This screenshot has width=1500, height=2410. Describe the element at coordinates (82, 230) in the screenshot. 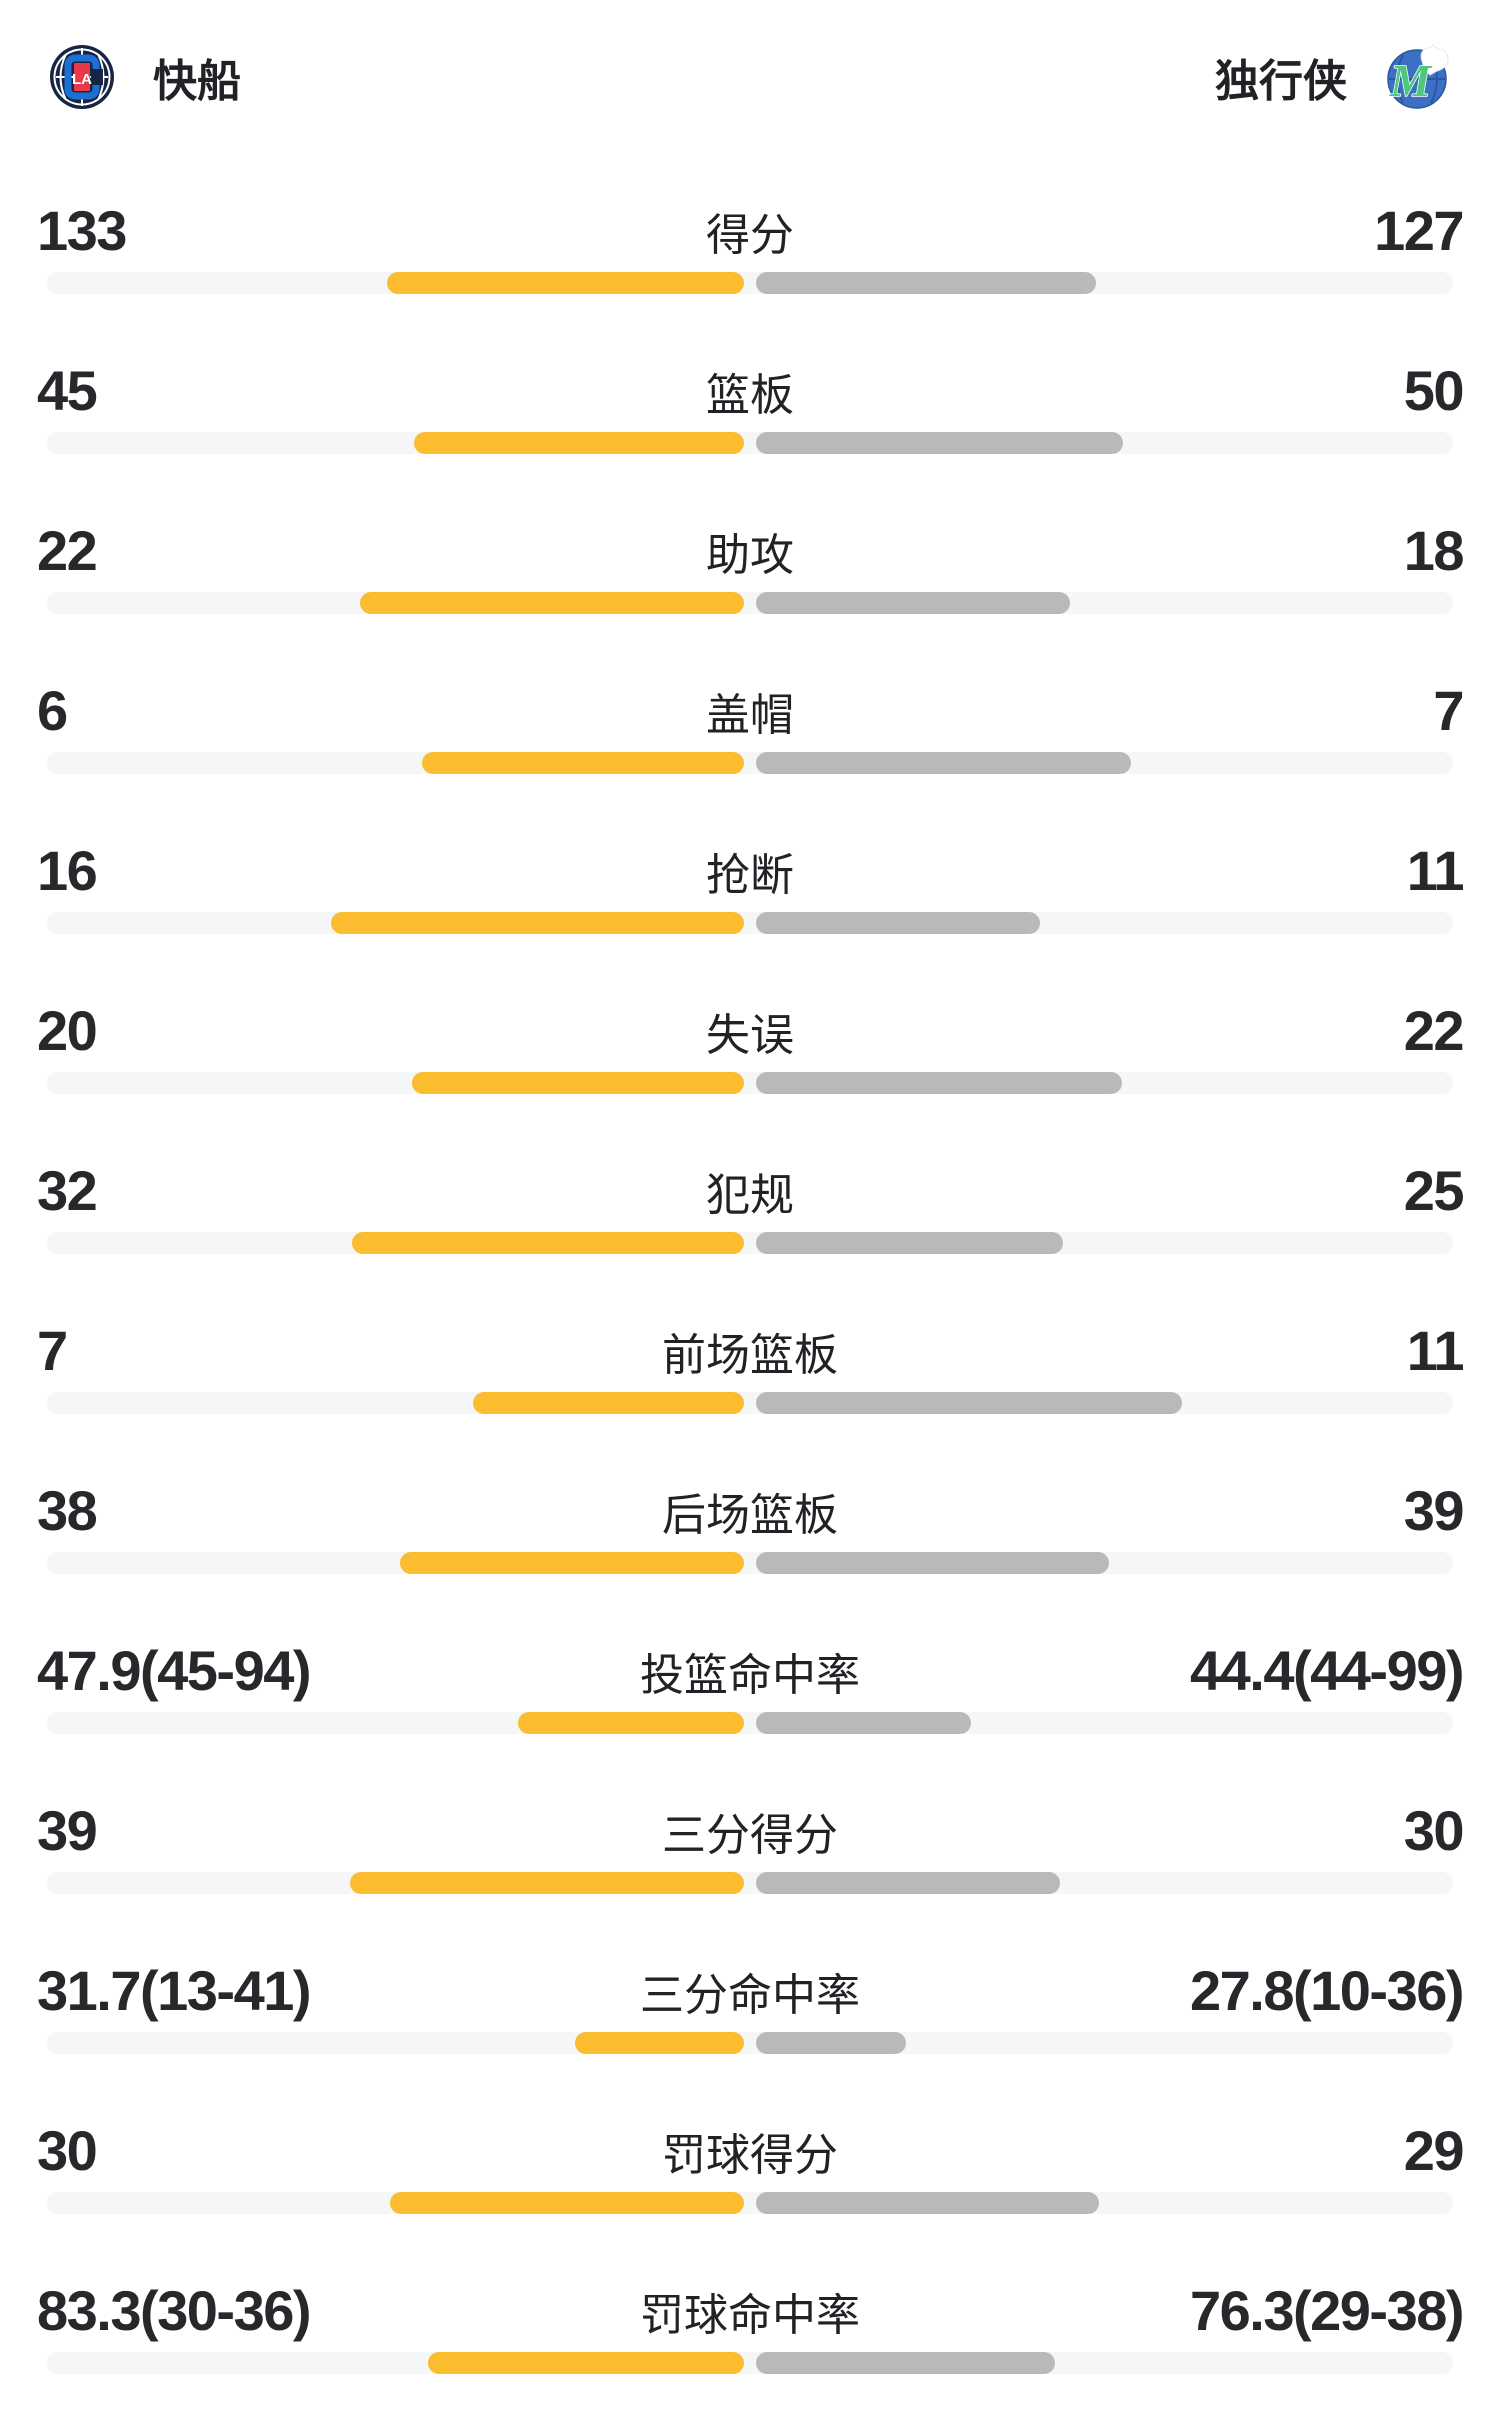

I see `home-value: 133` at that location.